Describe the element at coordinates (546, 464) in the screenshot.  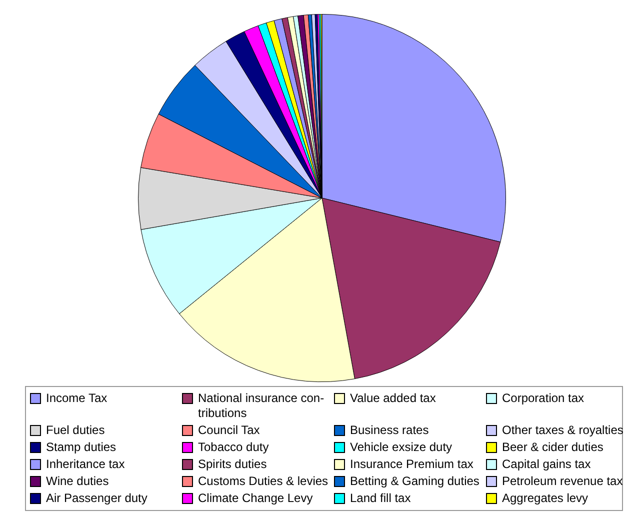
I see `legend-label: Capital gains tax` at that location.